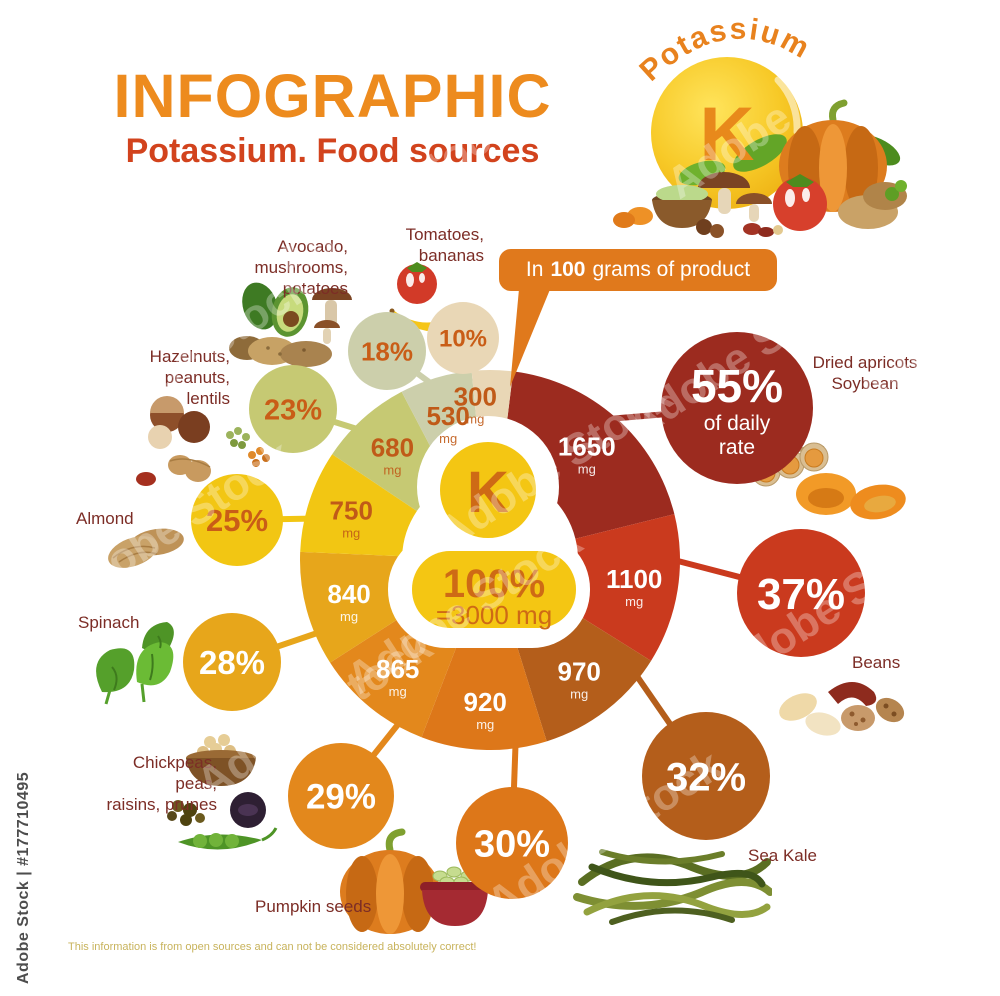 This screenshot has width=1000, height=996. What do you see at coordinates (125, 694) in the screenshot?
I see `spinach-stems` at bounding box center [125, 694].